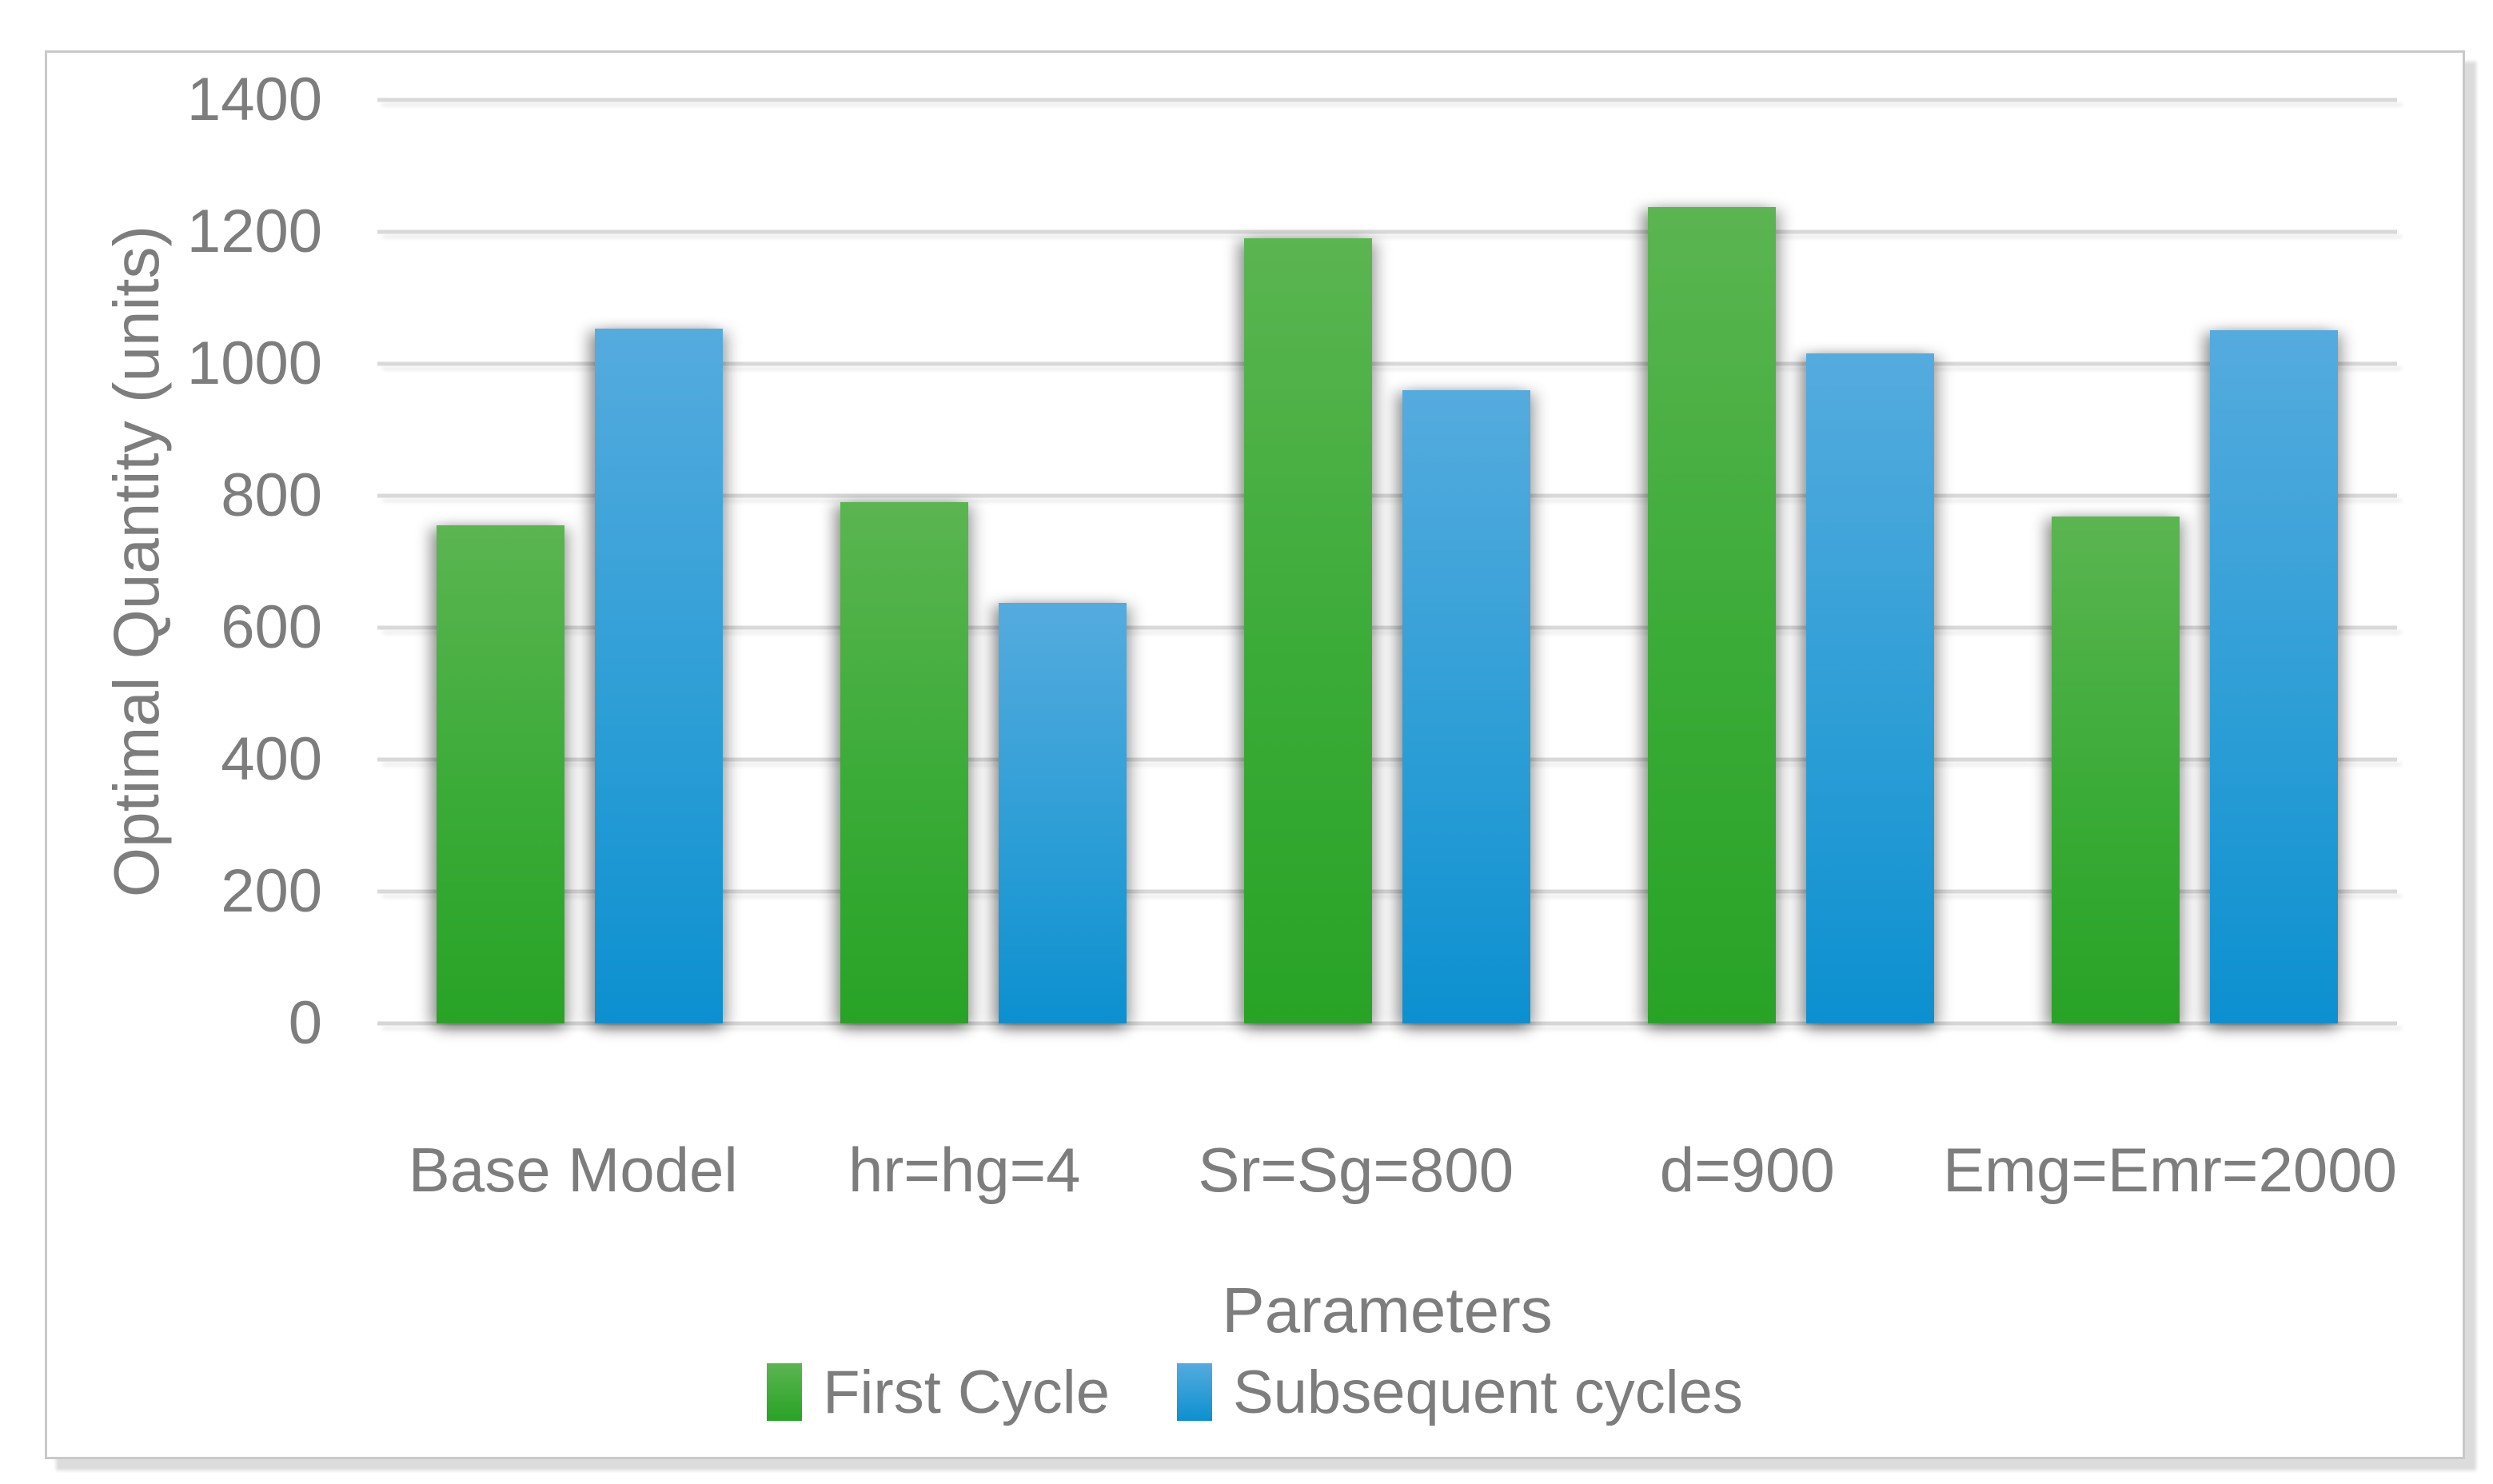  What do you see at coordinates (1487, 1392) in the screenshot?
I see `legend-label: Subsequent cycles` at bounding box center [1487, 1392].